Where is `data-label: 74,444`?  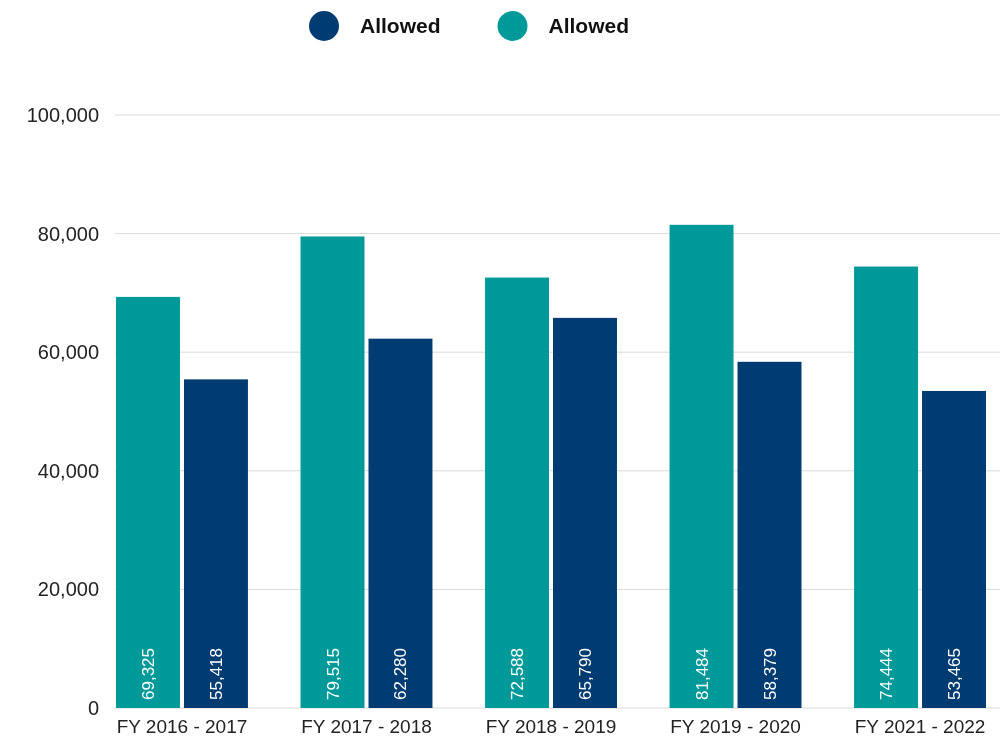 data-label: 74,444 is located at coordinates (887, 674).